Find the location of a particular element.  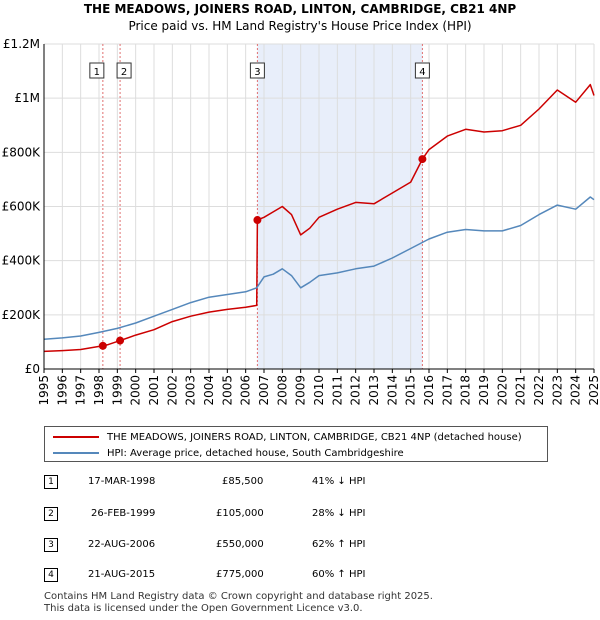

transaction-marker: 3 is located at coordinates (51, 545).